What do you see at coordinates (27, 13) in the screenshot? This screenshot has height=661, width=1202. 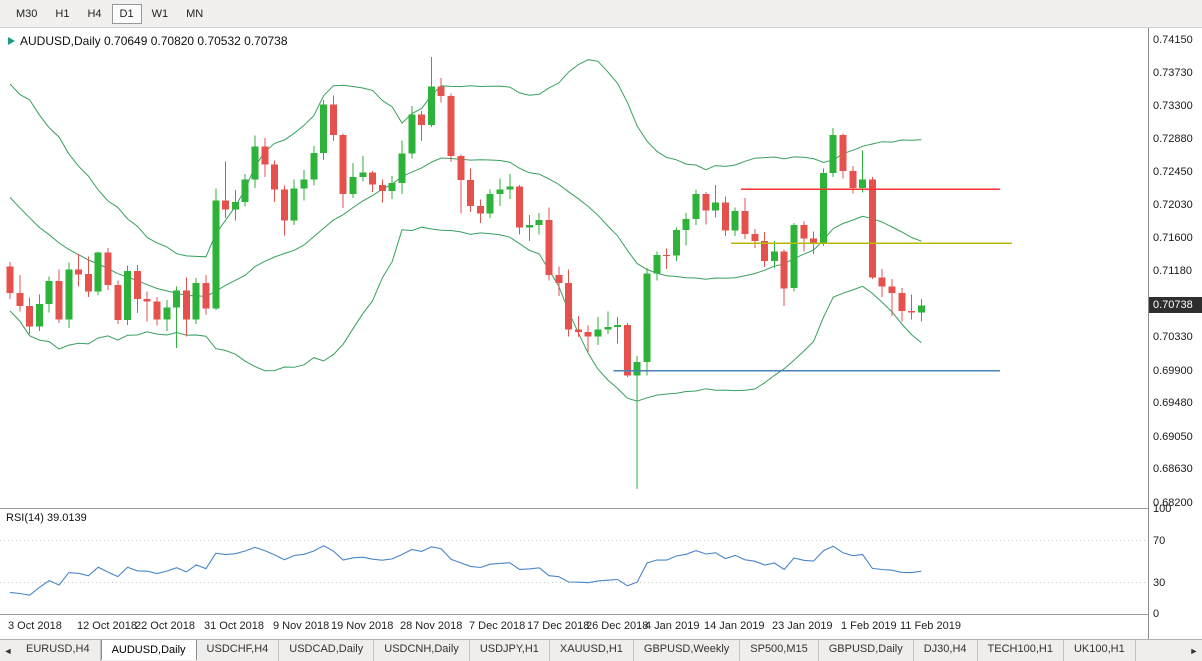 I see `timeframe-button-m30: M30` at bounding box center [27, 13].